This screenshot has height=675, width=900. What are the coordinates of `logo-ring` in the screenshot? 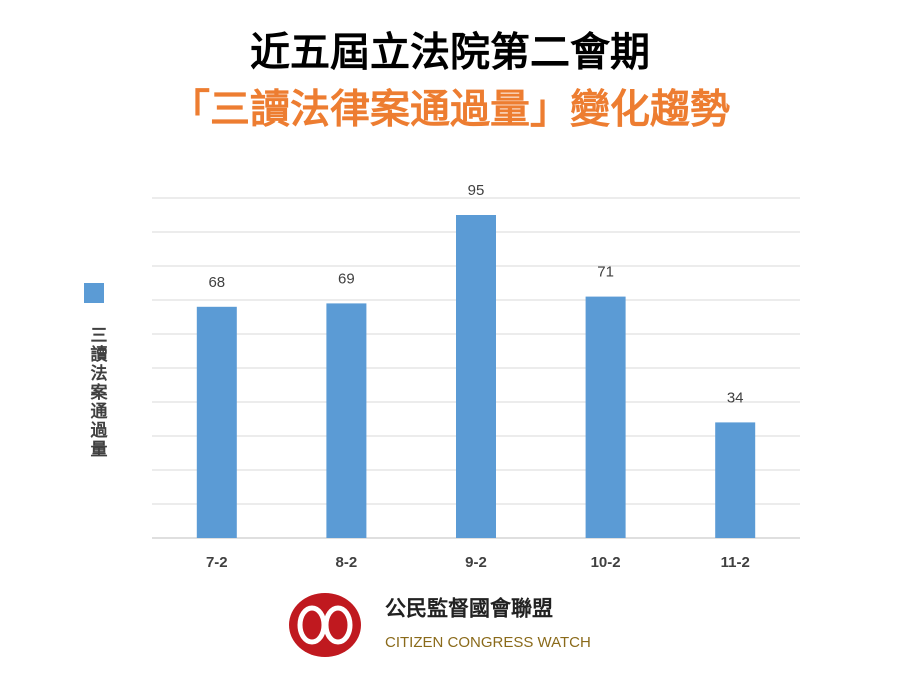 It's located at (338, 625).